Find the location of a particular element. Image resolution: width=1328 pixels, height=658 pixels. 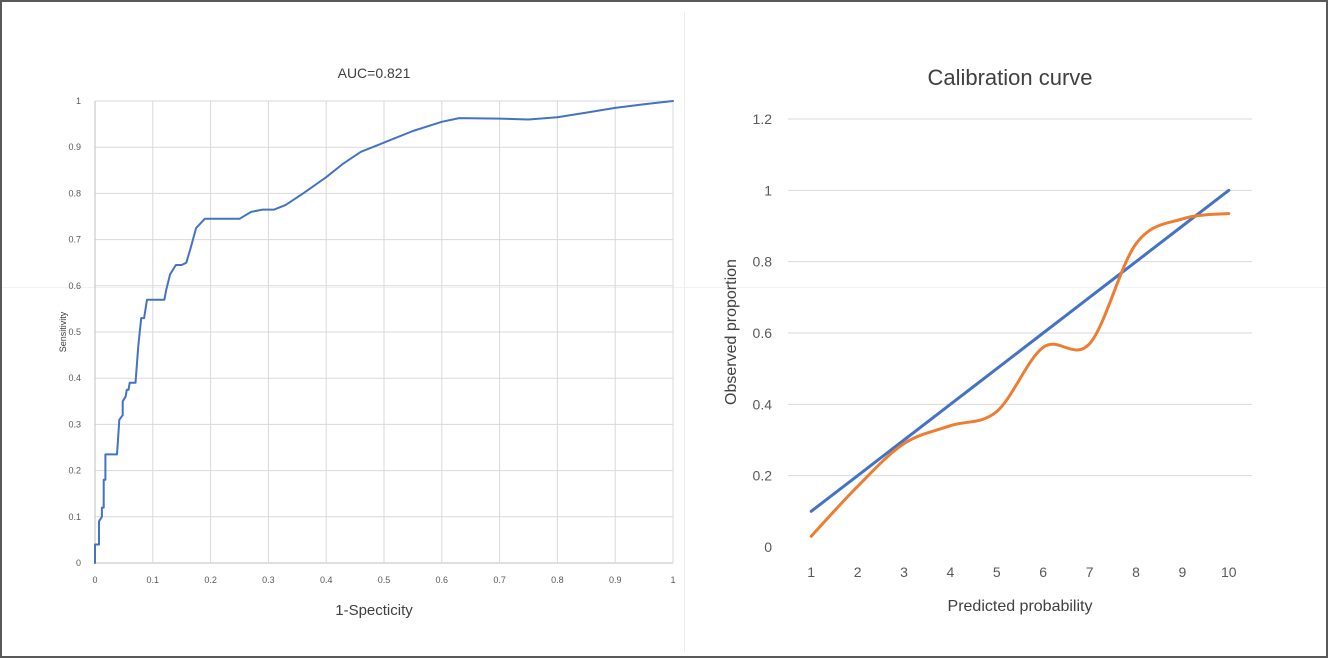

cal-x-tick-label: 7 is located at coordinates (1090, 572).